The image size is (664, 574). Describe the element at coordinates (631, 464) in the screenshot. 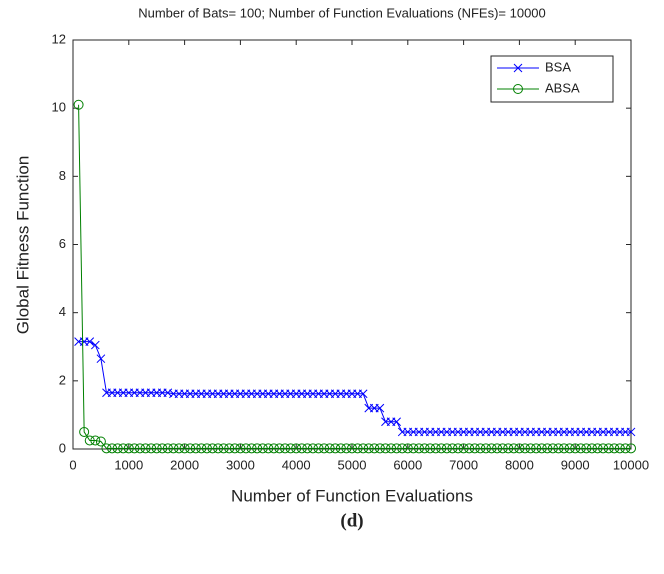

I see `x-tick-label: 10000` at that location.